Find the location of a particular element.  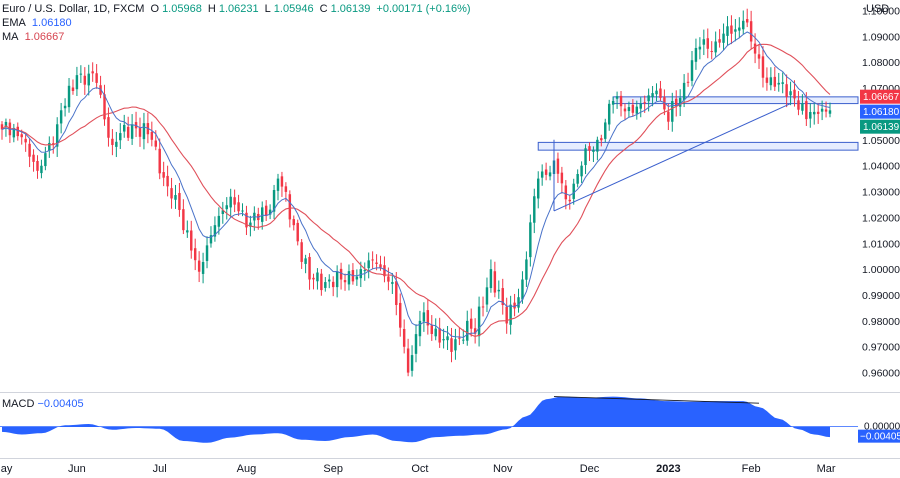

macd-legend: MACD −0.00405 is located at coordinates (43, 404).